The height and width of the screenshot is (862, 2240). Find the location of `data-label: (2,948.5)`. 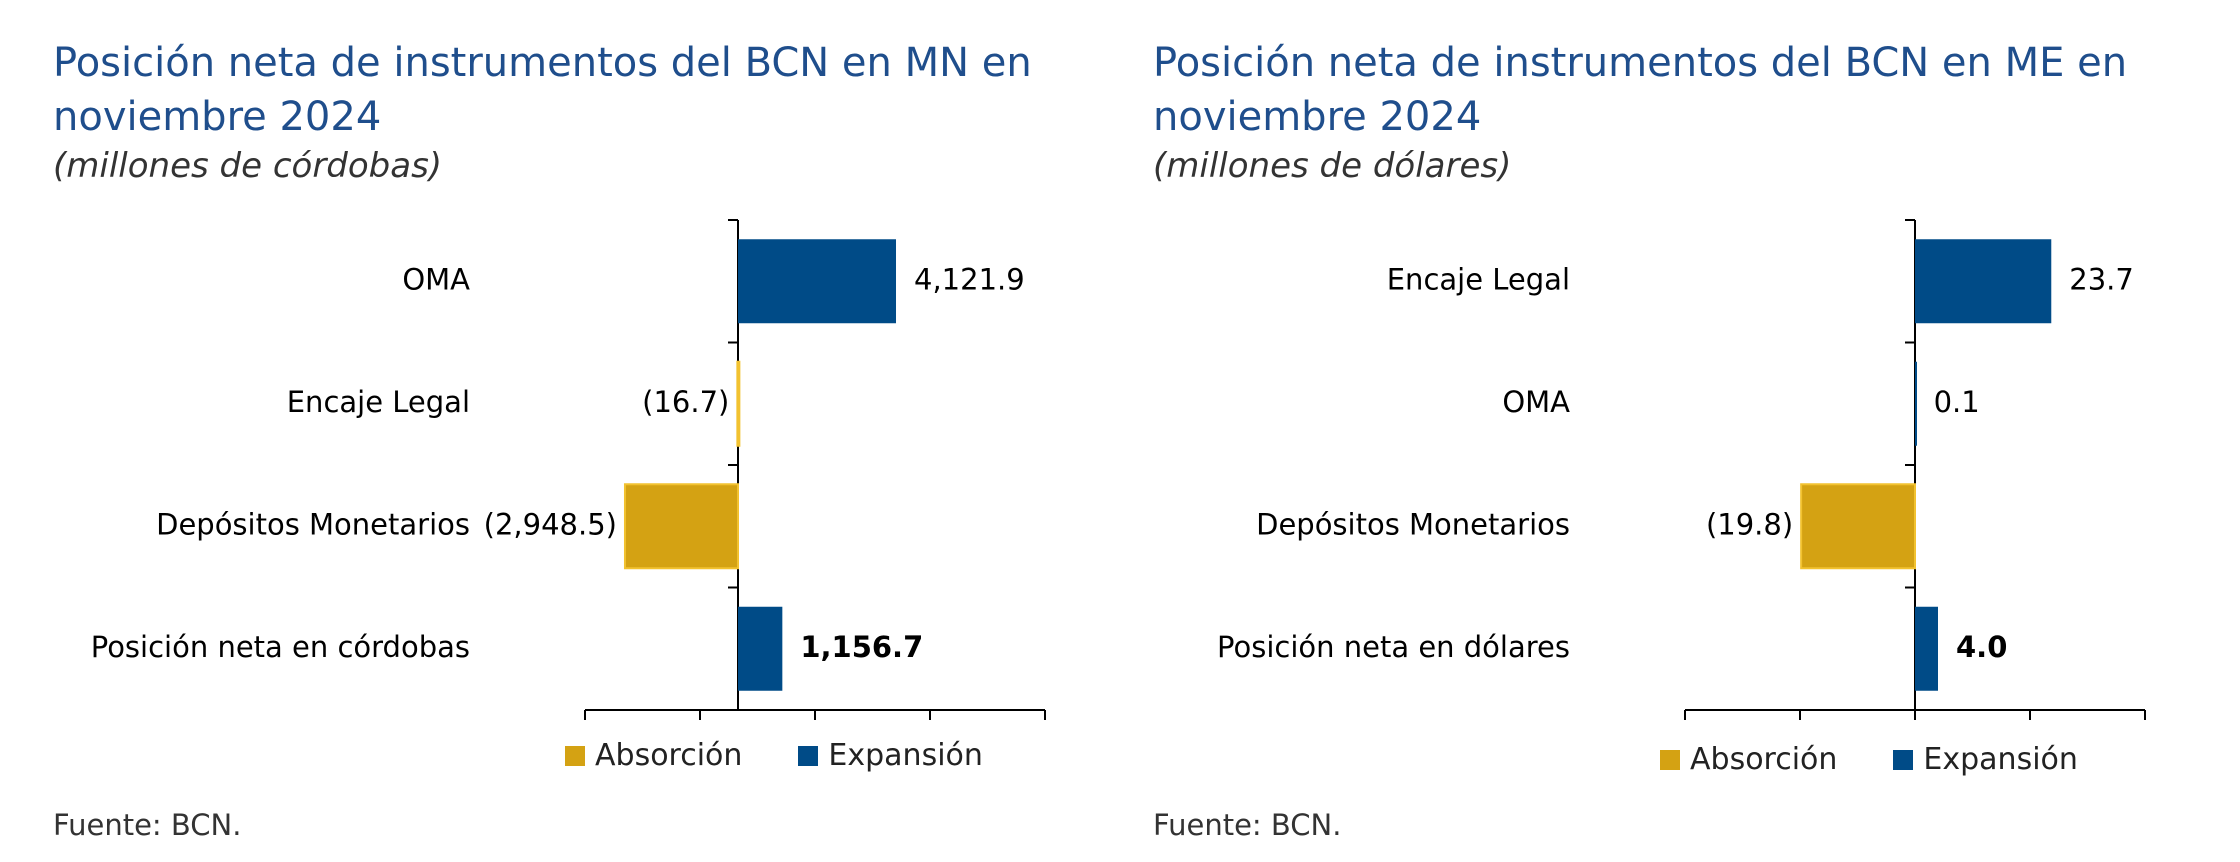

data-label: (2,948.5) is located at coordinates (550, 524).